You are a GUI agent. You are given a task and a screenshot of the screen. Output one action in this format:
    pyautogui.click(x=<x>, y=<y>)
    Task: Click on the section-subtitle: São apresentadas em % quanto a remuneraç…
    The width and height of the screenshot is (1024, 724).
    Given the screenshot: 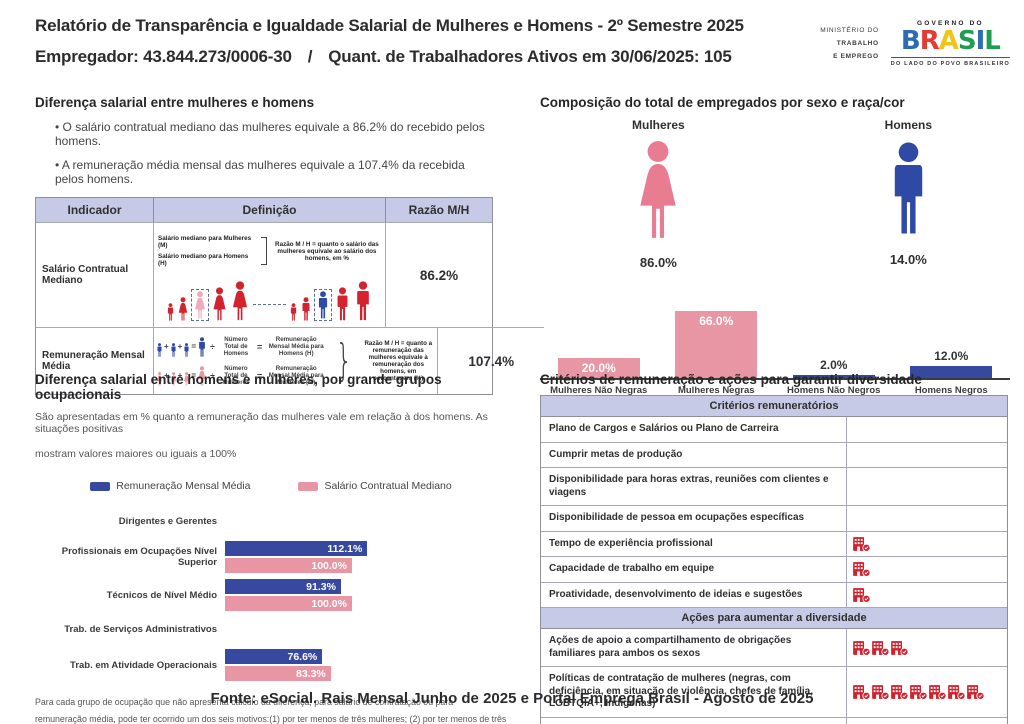 What is the action you would take?
    pyautogui.click(x=261, y=423)
    